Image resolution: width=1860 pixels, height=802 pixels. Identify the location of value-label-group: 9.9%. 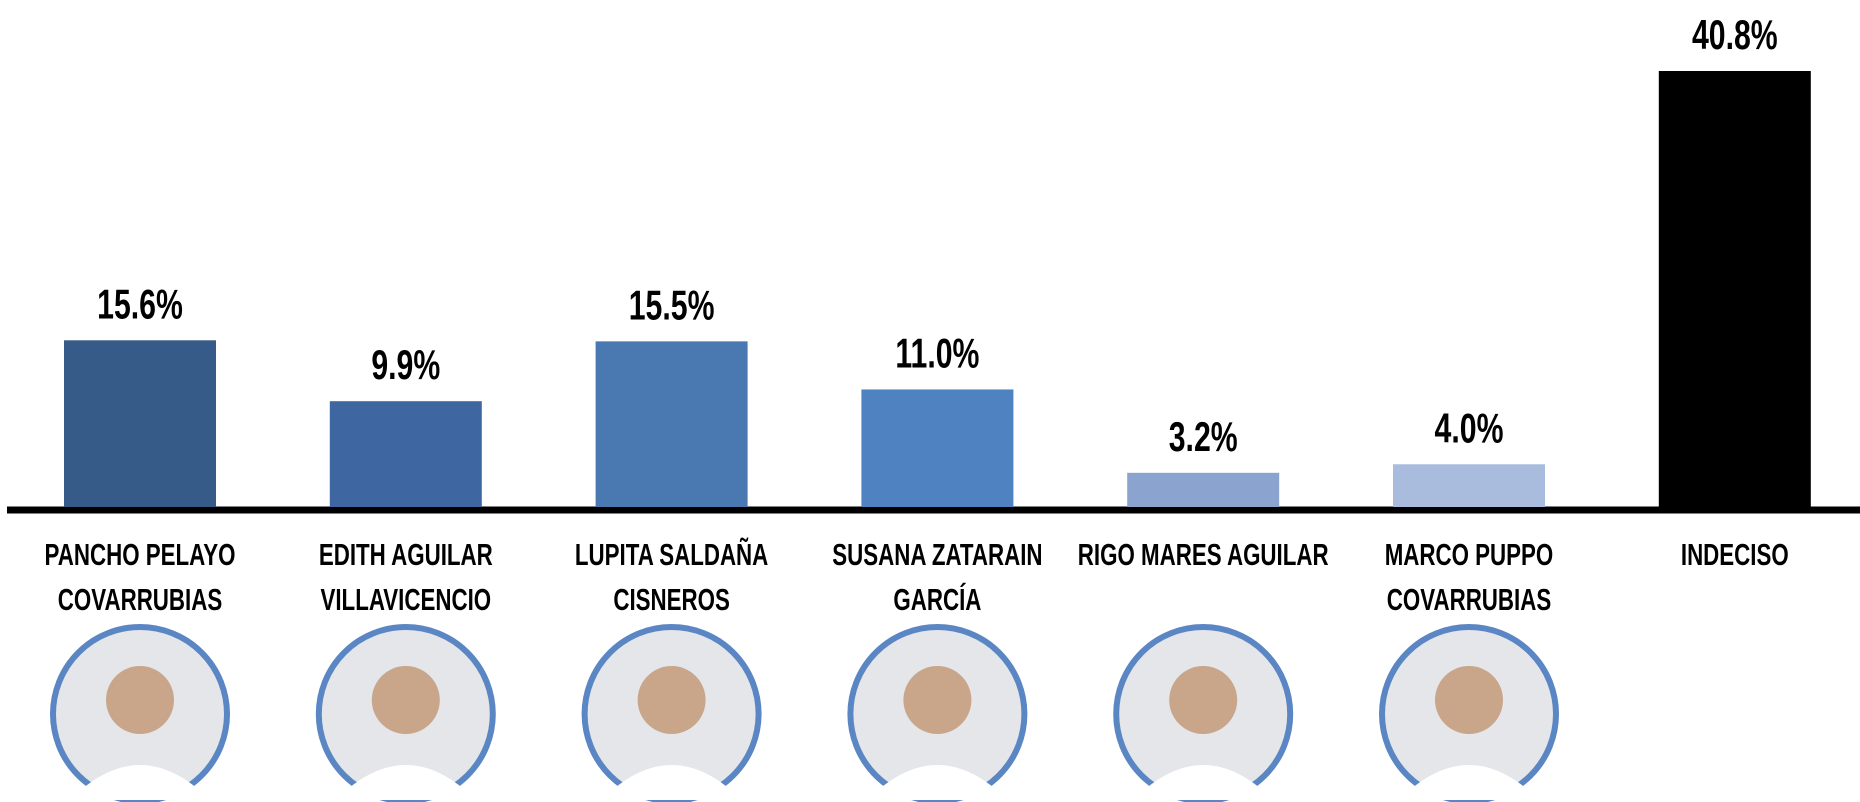
(405, 364).